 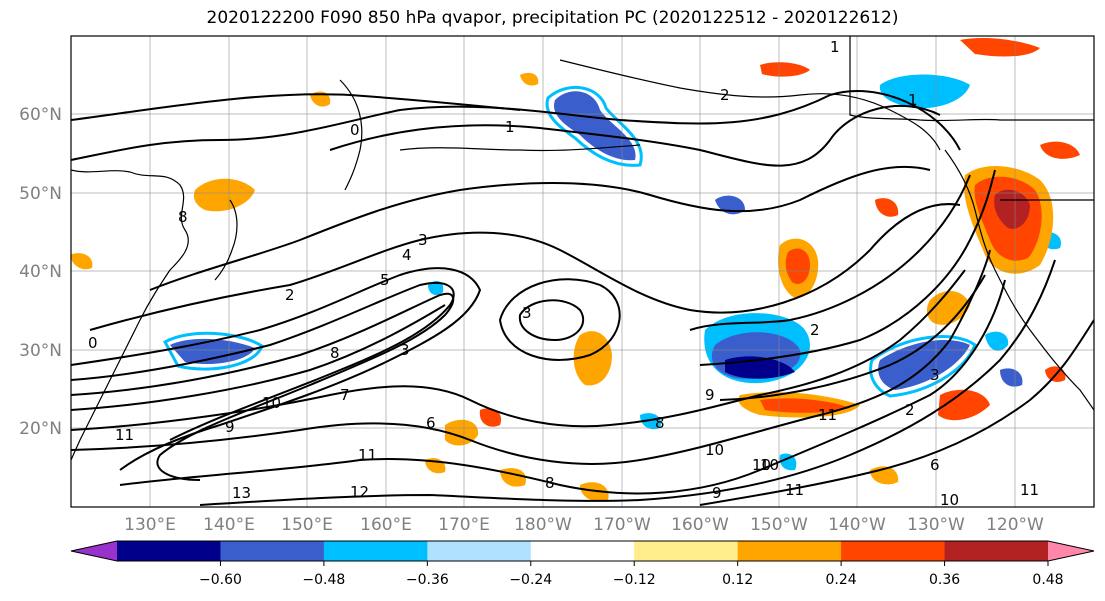 I want to click on contour-label: 6, so click(x=431, y=423).